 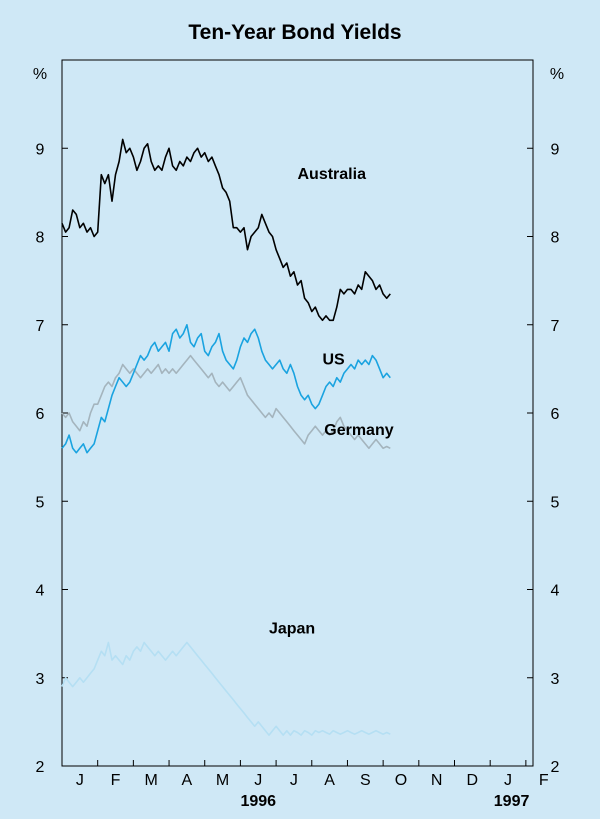 I want to click on x-tick-label: S, so click(x=365, y=780).